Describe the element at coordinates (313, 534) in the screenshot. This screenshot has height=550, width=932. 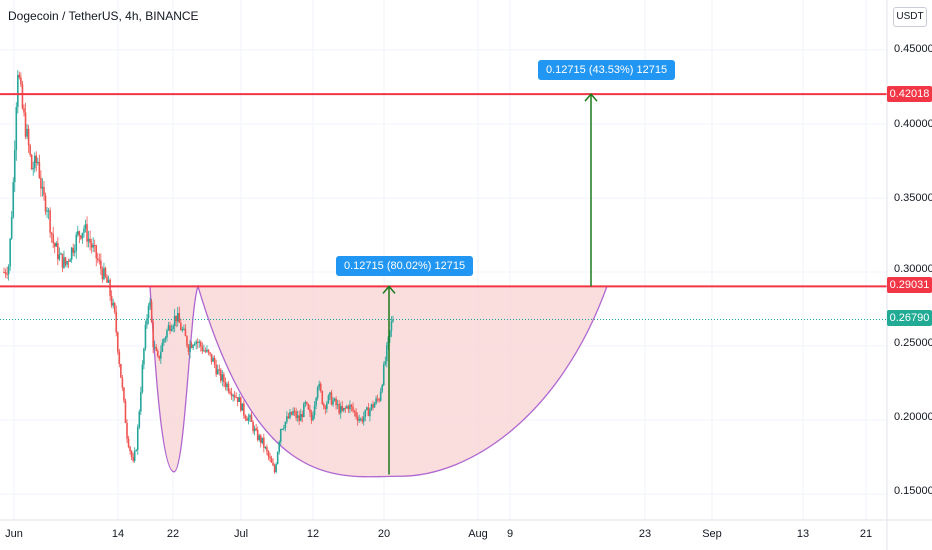
I see `x-tick-label: 12` at that location.